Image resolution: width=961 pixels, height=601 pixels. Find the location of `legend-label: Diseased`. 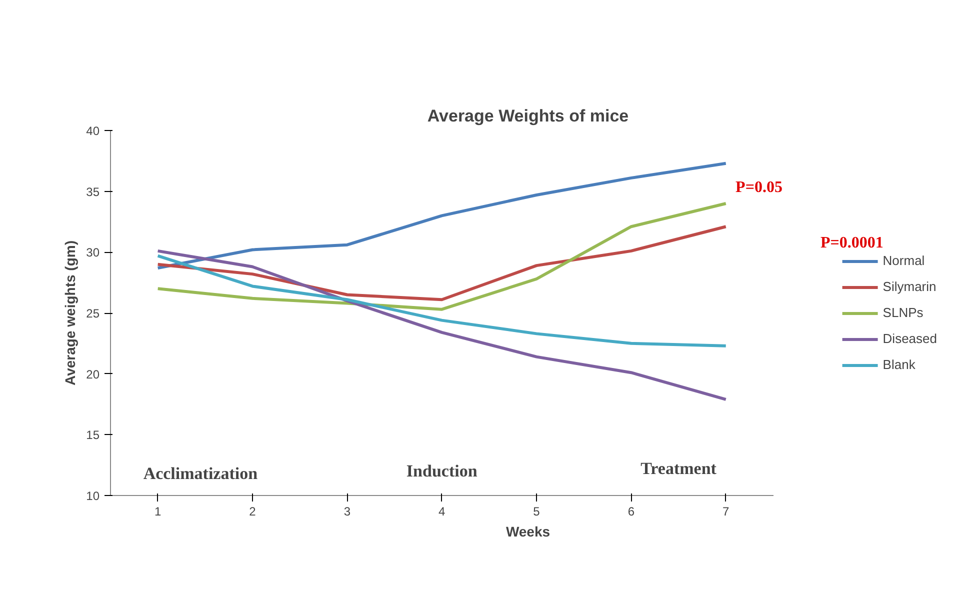

legend-label: Diseased is located at coordinates (909, 338).